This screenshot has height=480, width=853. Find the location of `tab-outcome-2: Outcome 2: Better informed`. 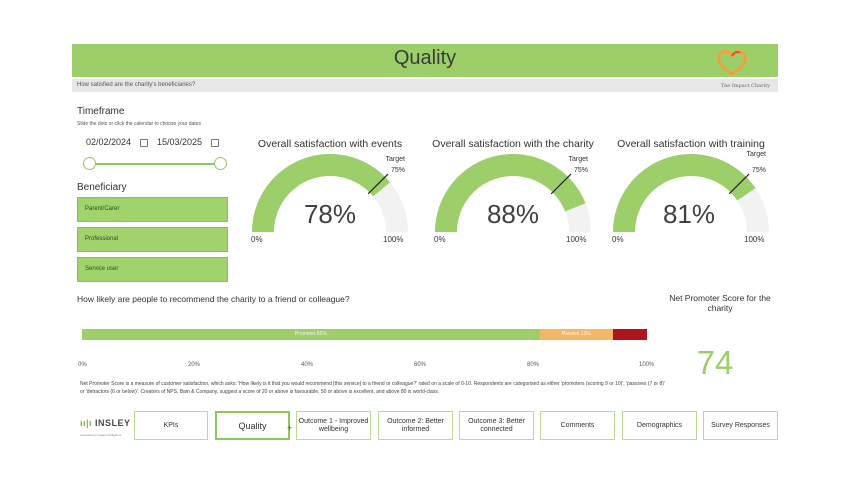

tab-outcome-2: Outcome 2: Better informed is located at coordinates (415, 425).